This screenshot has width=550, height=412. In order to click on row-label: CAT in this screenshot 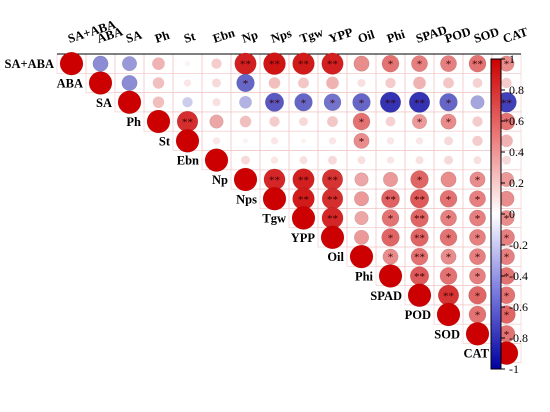, I will do `click(477, 354)`.